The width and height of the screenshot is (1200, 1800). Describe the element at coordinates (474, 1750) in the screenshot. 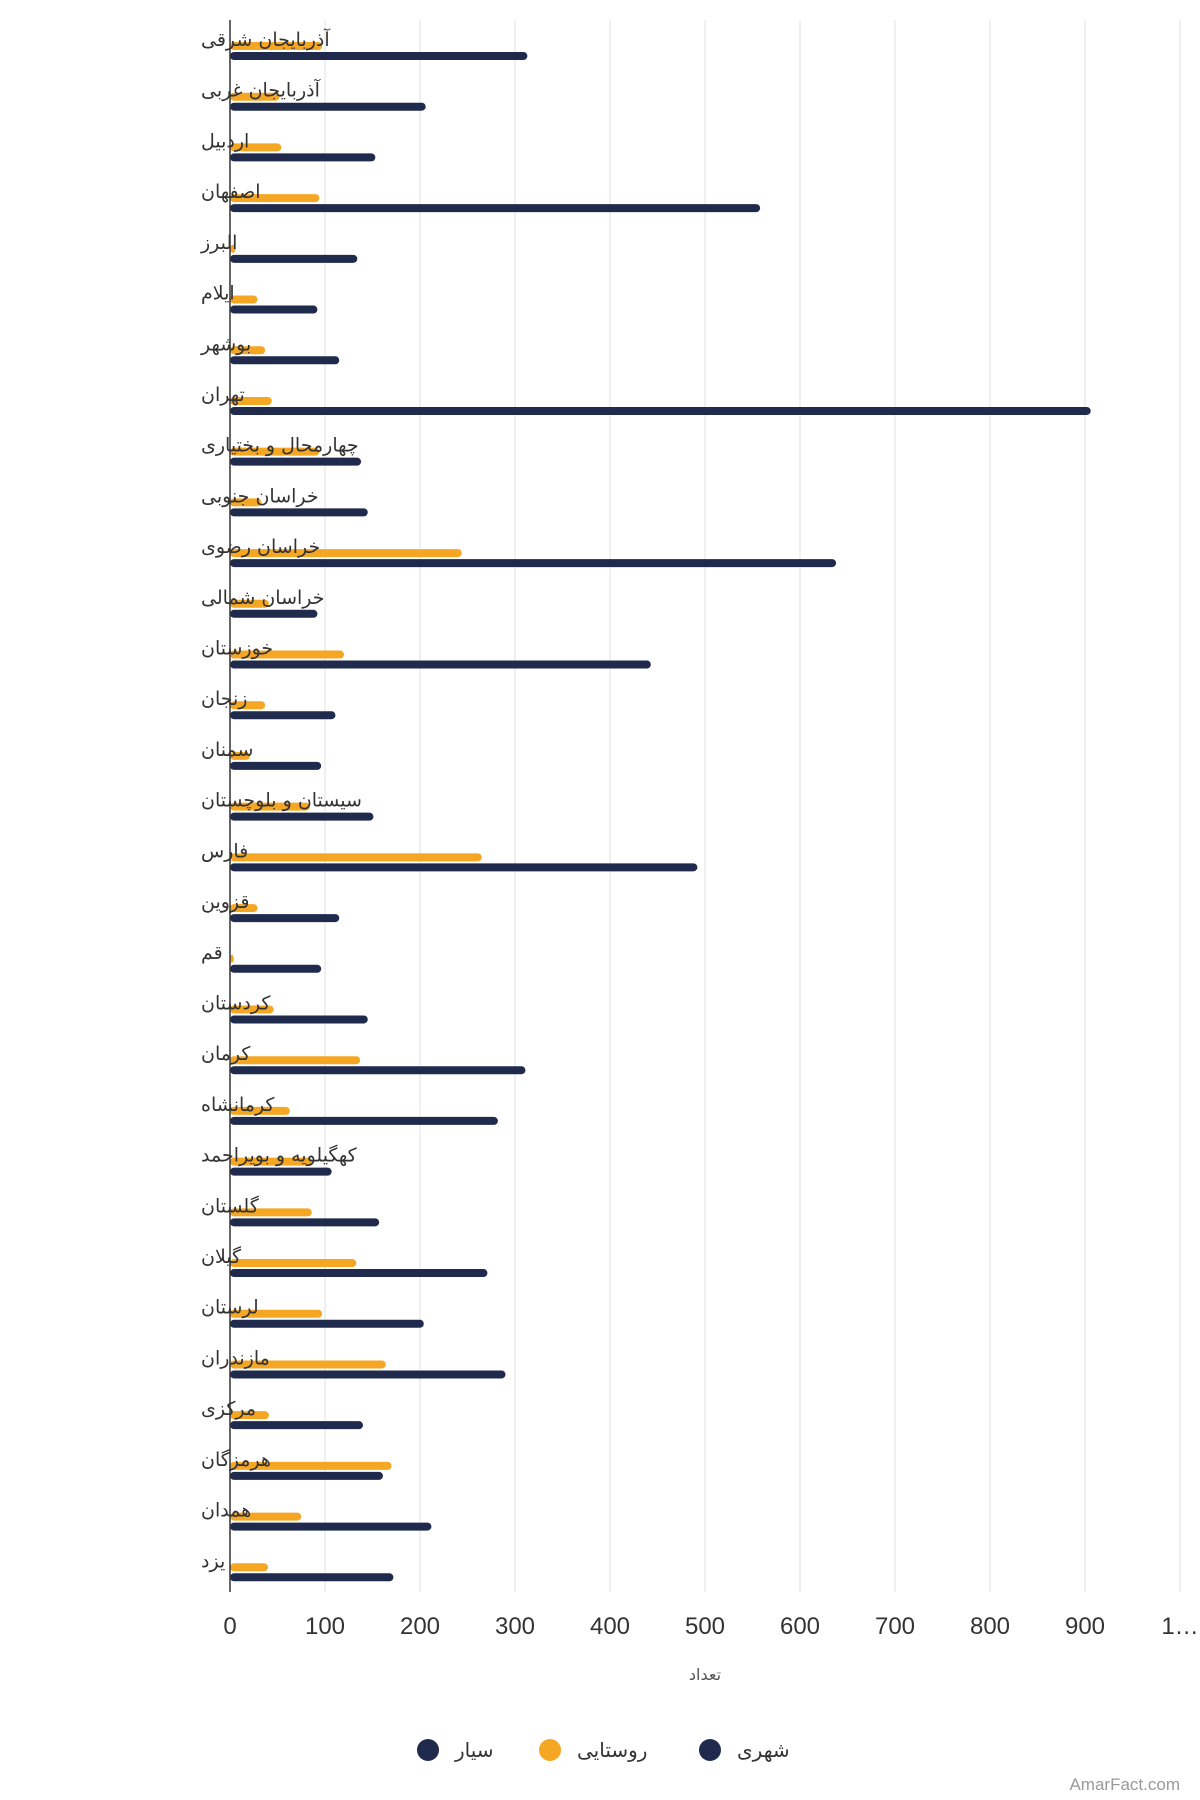

I see `legend-label: سیار` at that location.